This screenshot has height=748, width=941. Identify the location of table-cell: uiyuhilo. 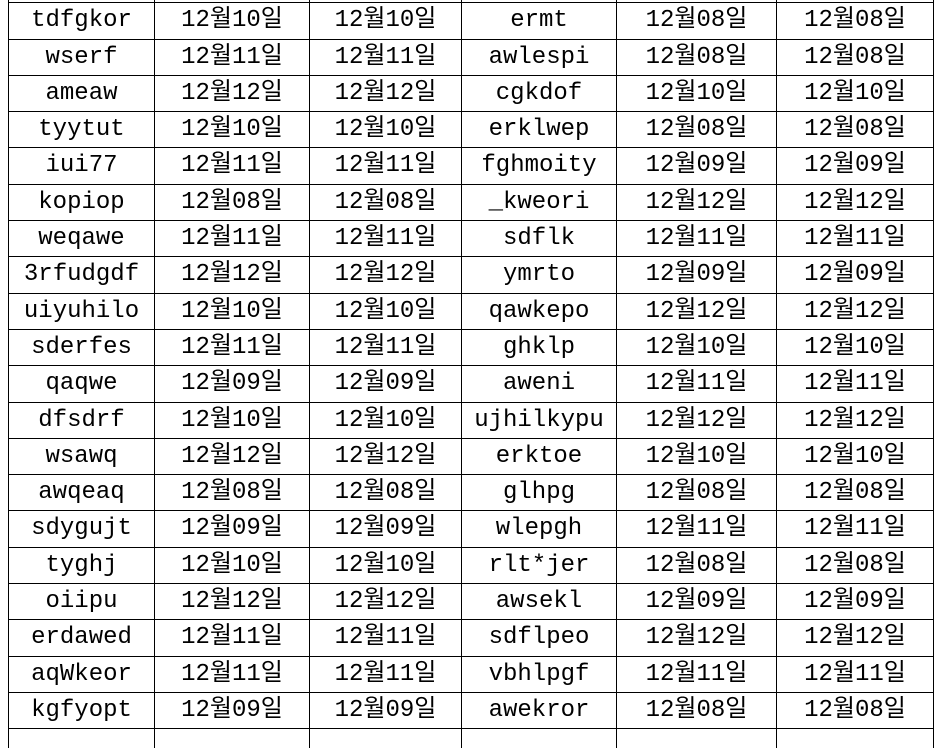
(81, 311).